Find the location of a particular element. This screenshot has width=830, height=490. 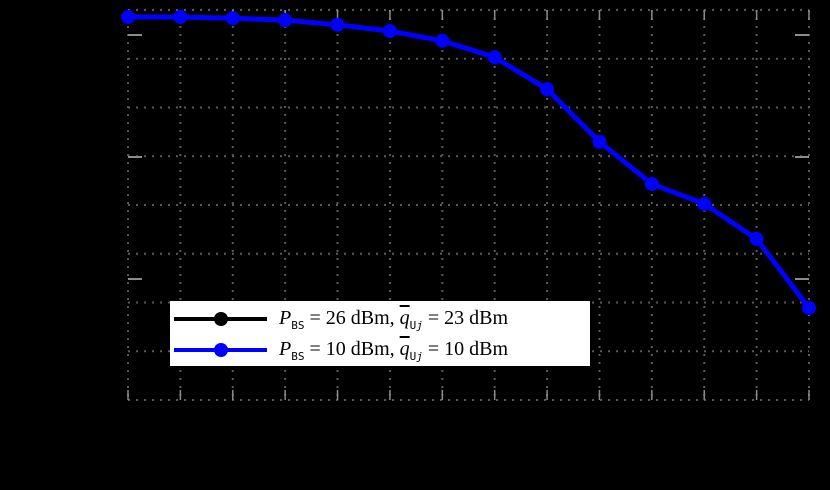

legend-swatch-black is located at coordinates (220, 319).